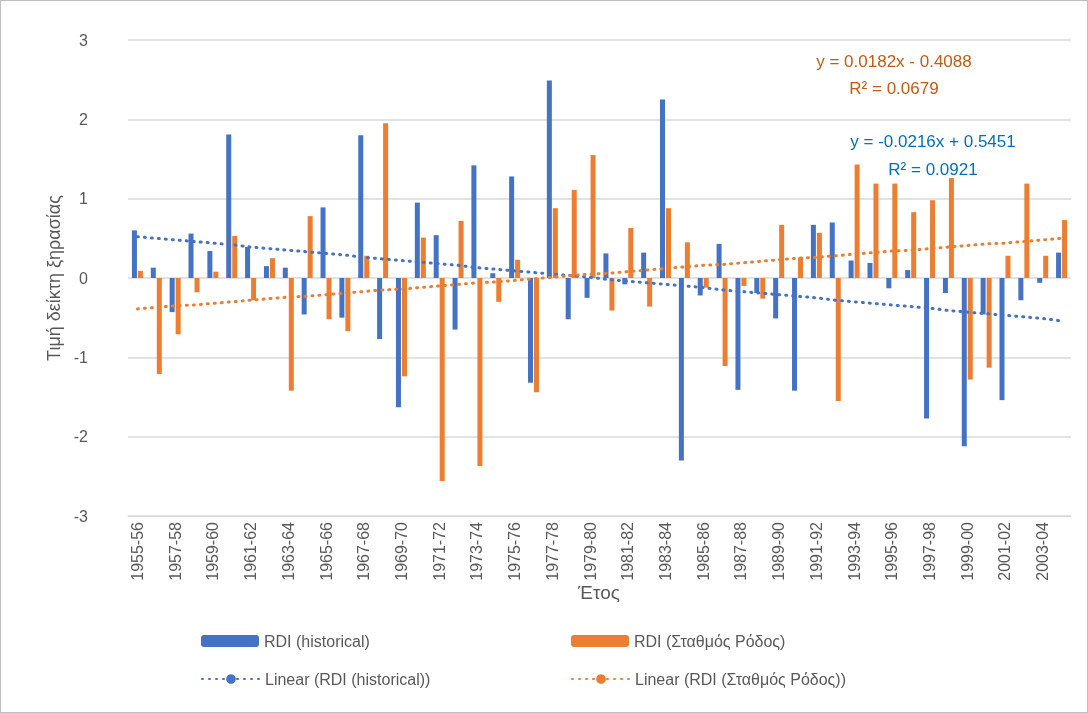  Describe the element at coordinates (81, 516) in the screenshot. I see `y-tick-label: -3` at that location.